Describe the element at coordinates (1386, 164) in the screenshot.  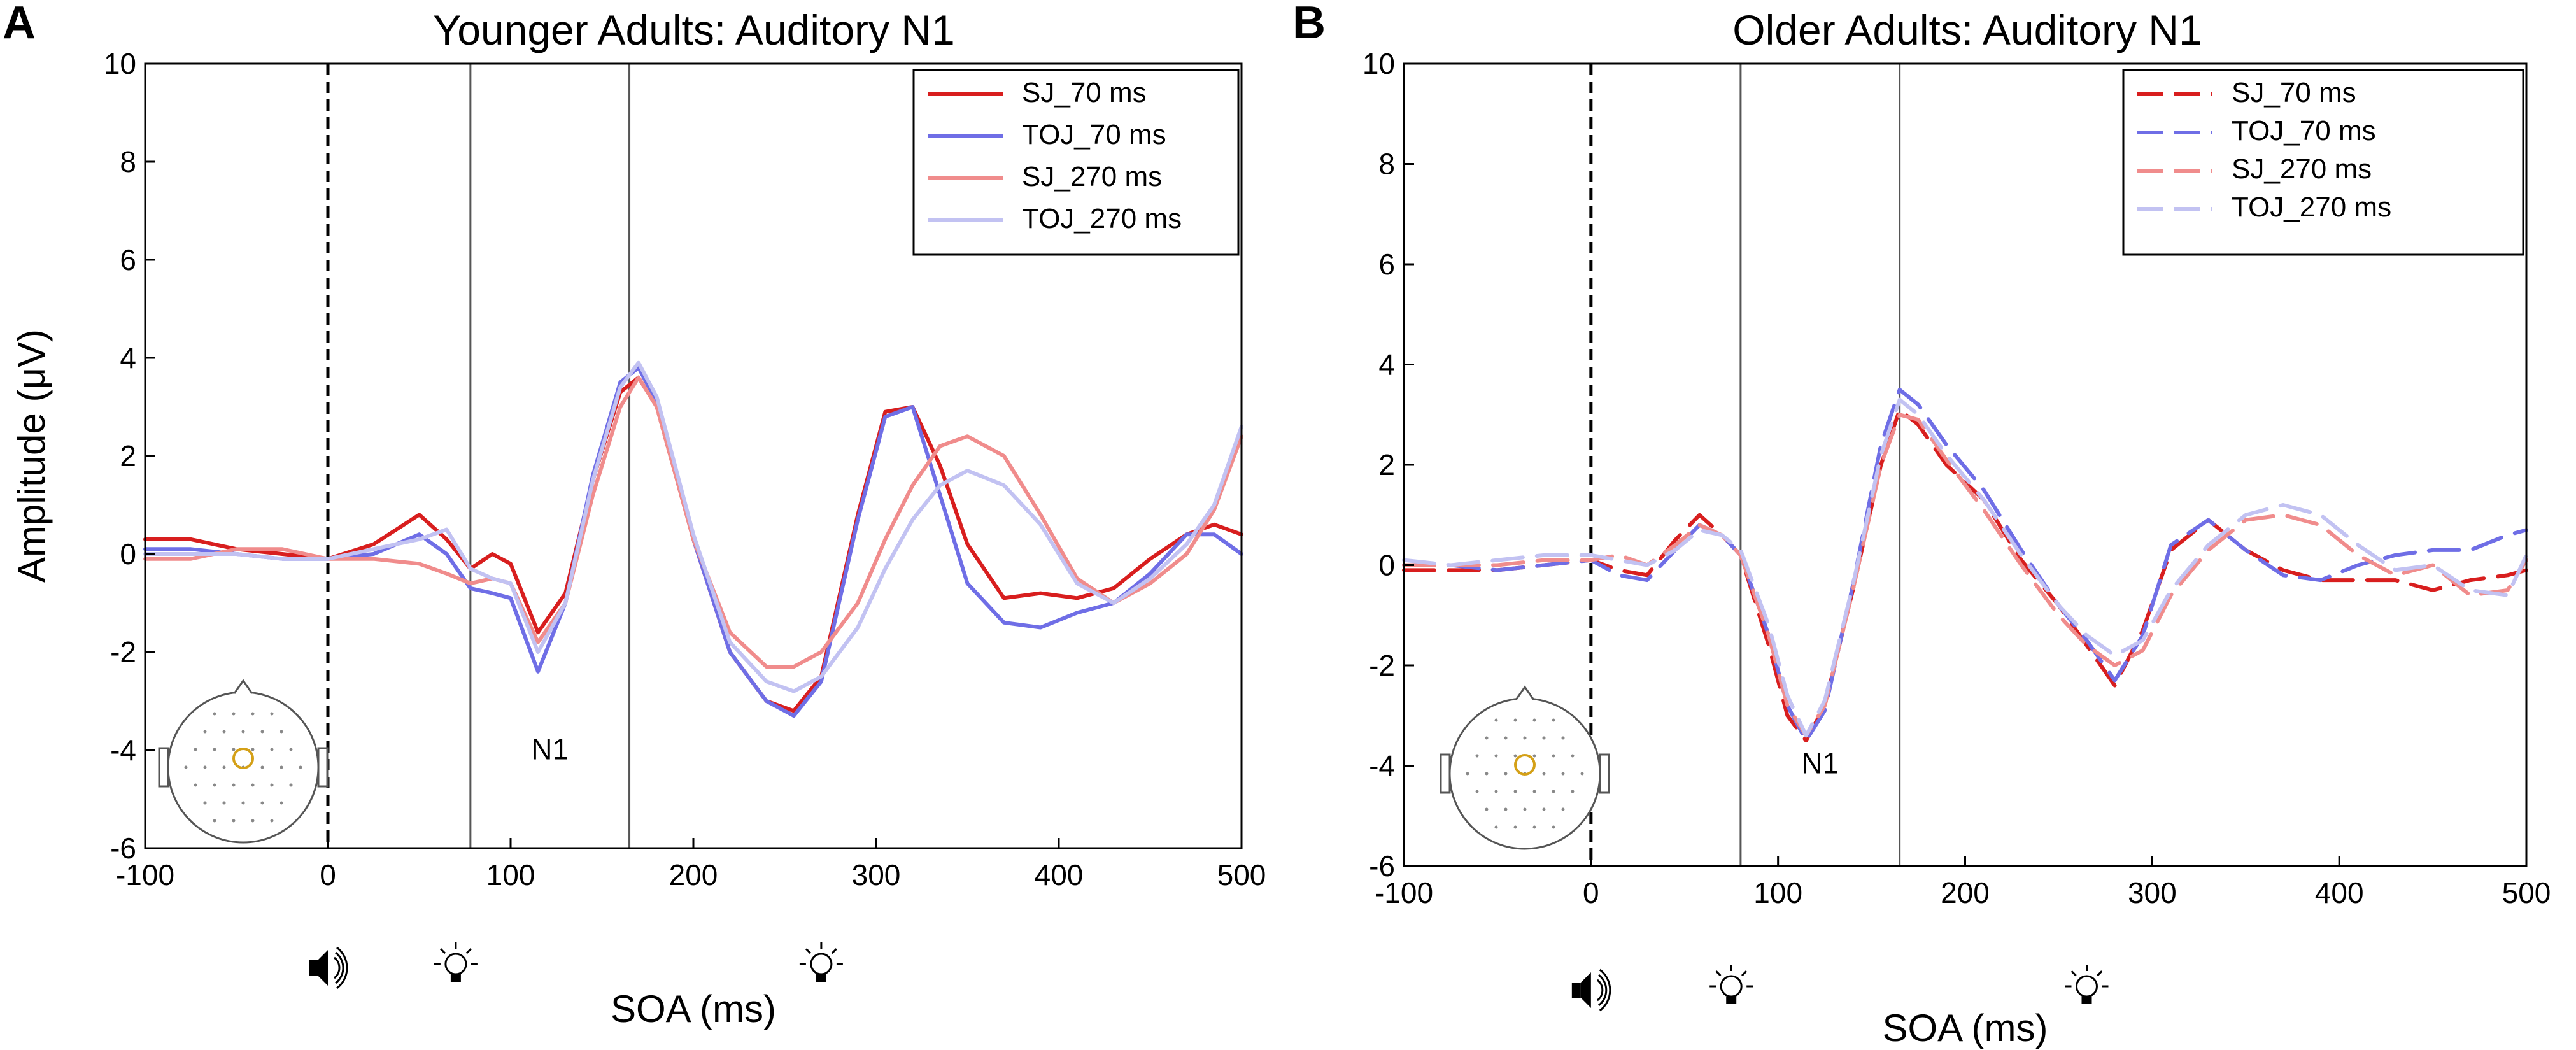
I see `y-tick-label: 8` at that location.